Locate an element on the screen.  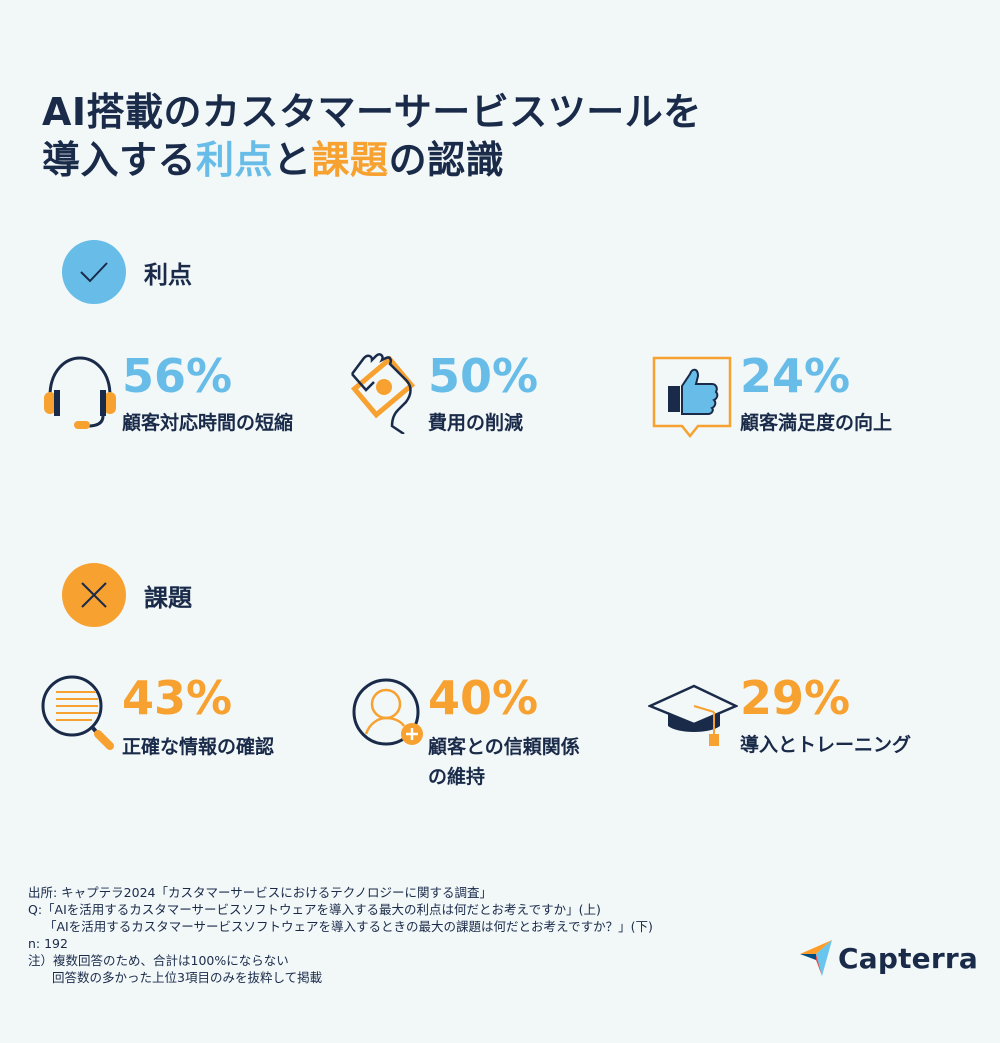
user-add-icon is located at coordinates (387, 712).